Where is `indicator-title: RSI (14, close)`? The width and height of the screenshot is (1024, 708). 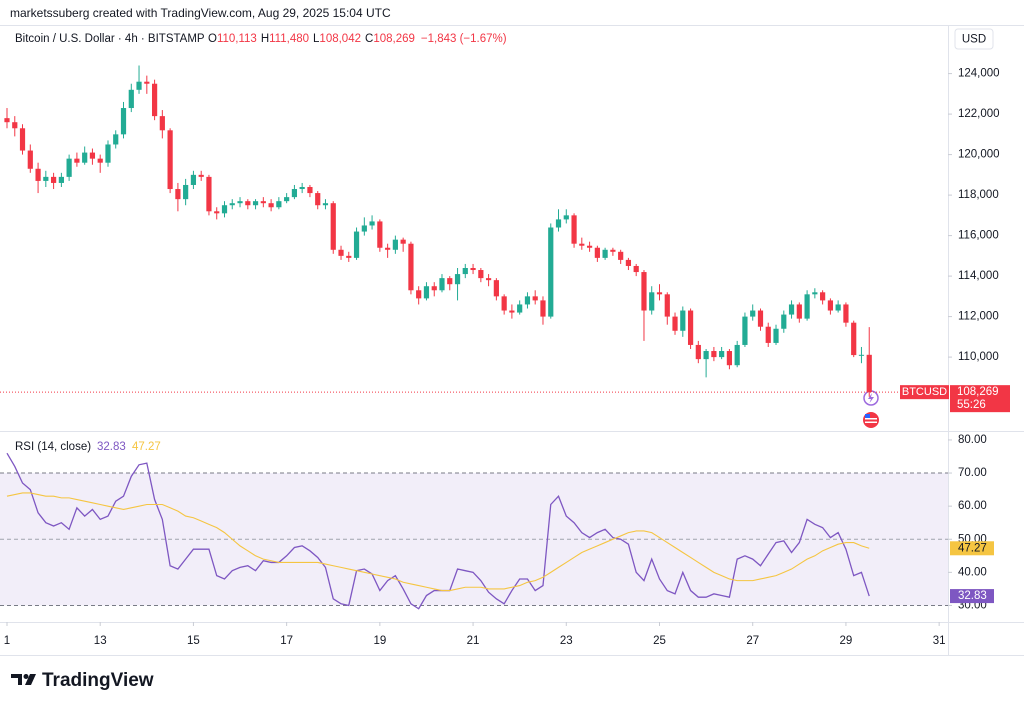 indicator-title: RSI (14, close) is located at coordinates (53, 447).